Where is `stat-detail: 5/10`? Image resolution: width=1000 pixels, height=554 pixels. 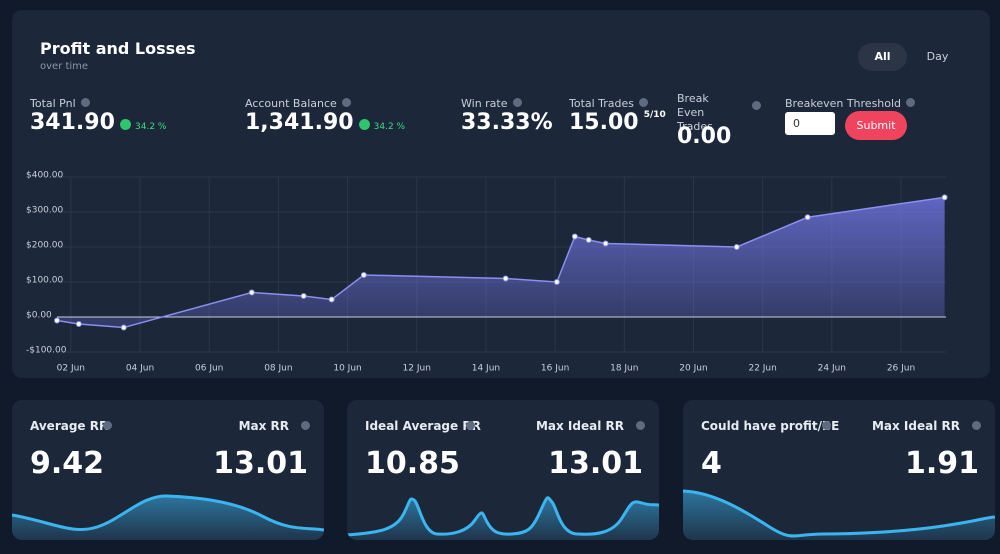
stat-detail: 5/10 is located at coordinates (654, 115).